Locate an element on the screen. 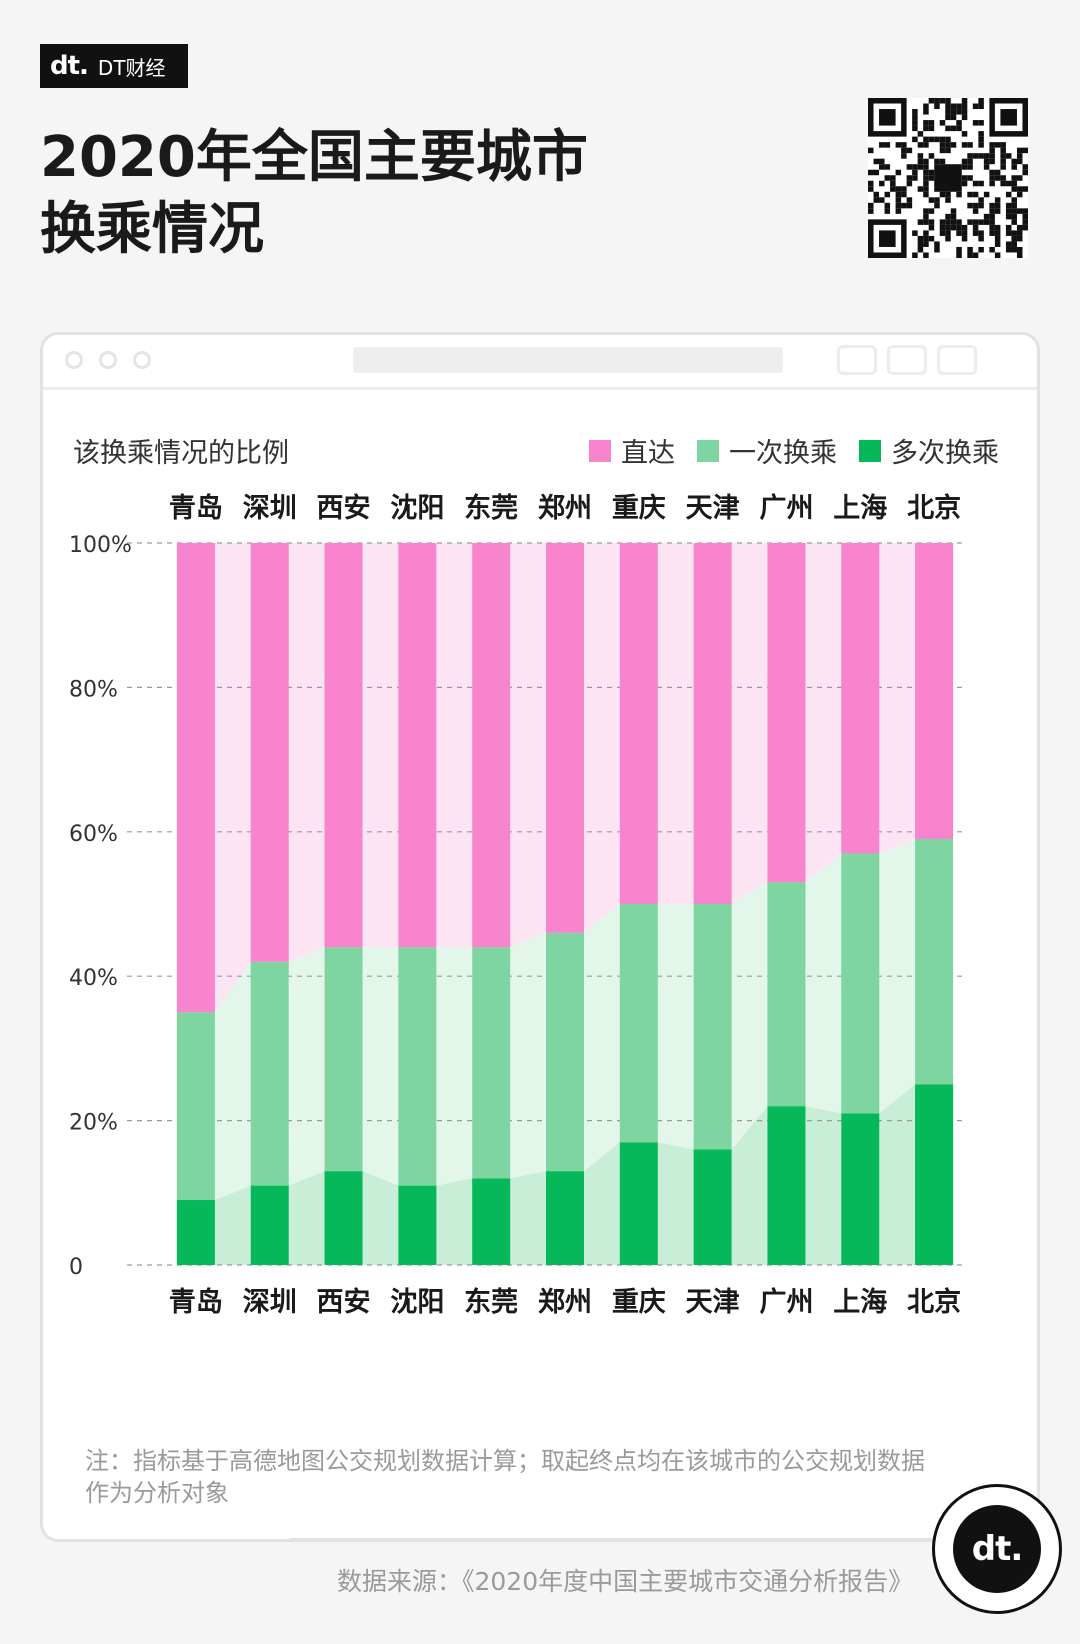  title-line-1: 2020年全国主要城市 is located at coordinates (314, 157).